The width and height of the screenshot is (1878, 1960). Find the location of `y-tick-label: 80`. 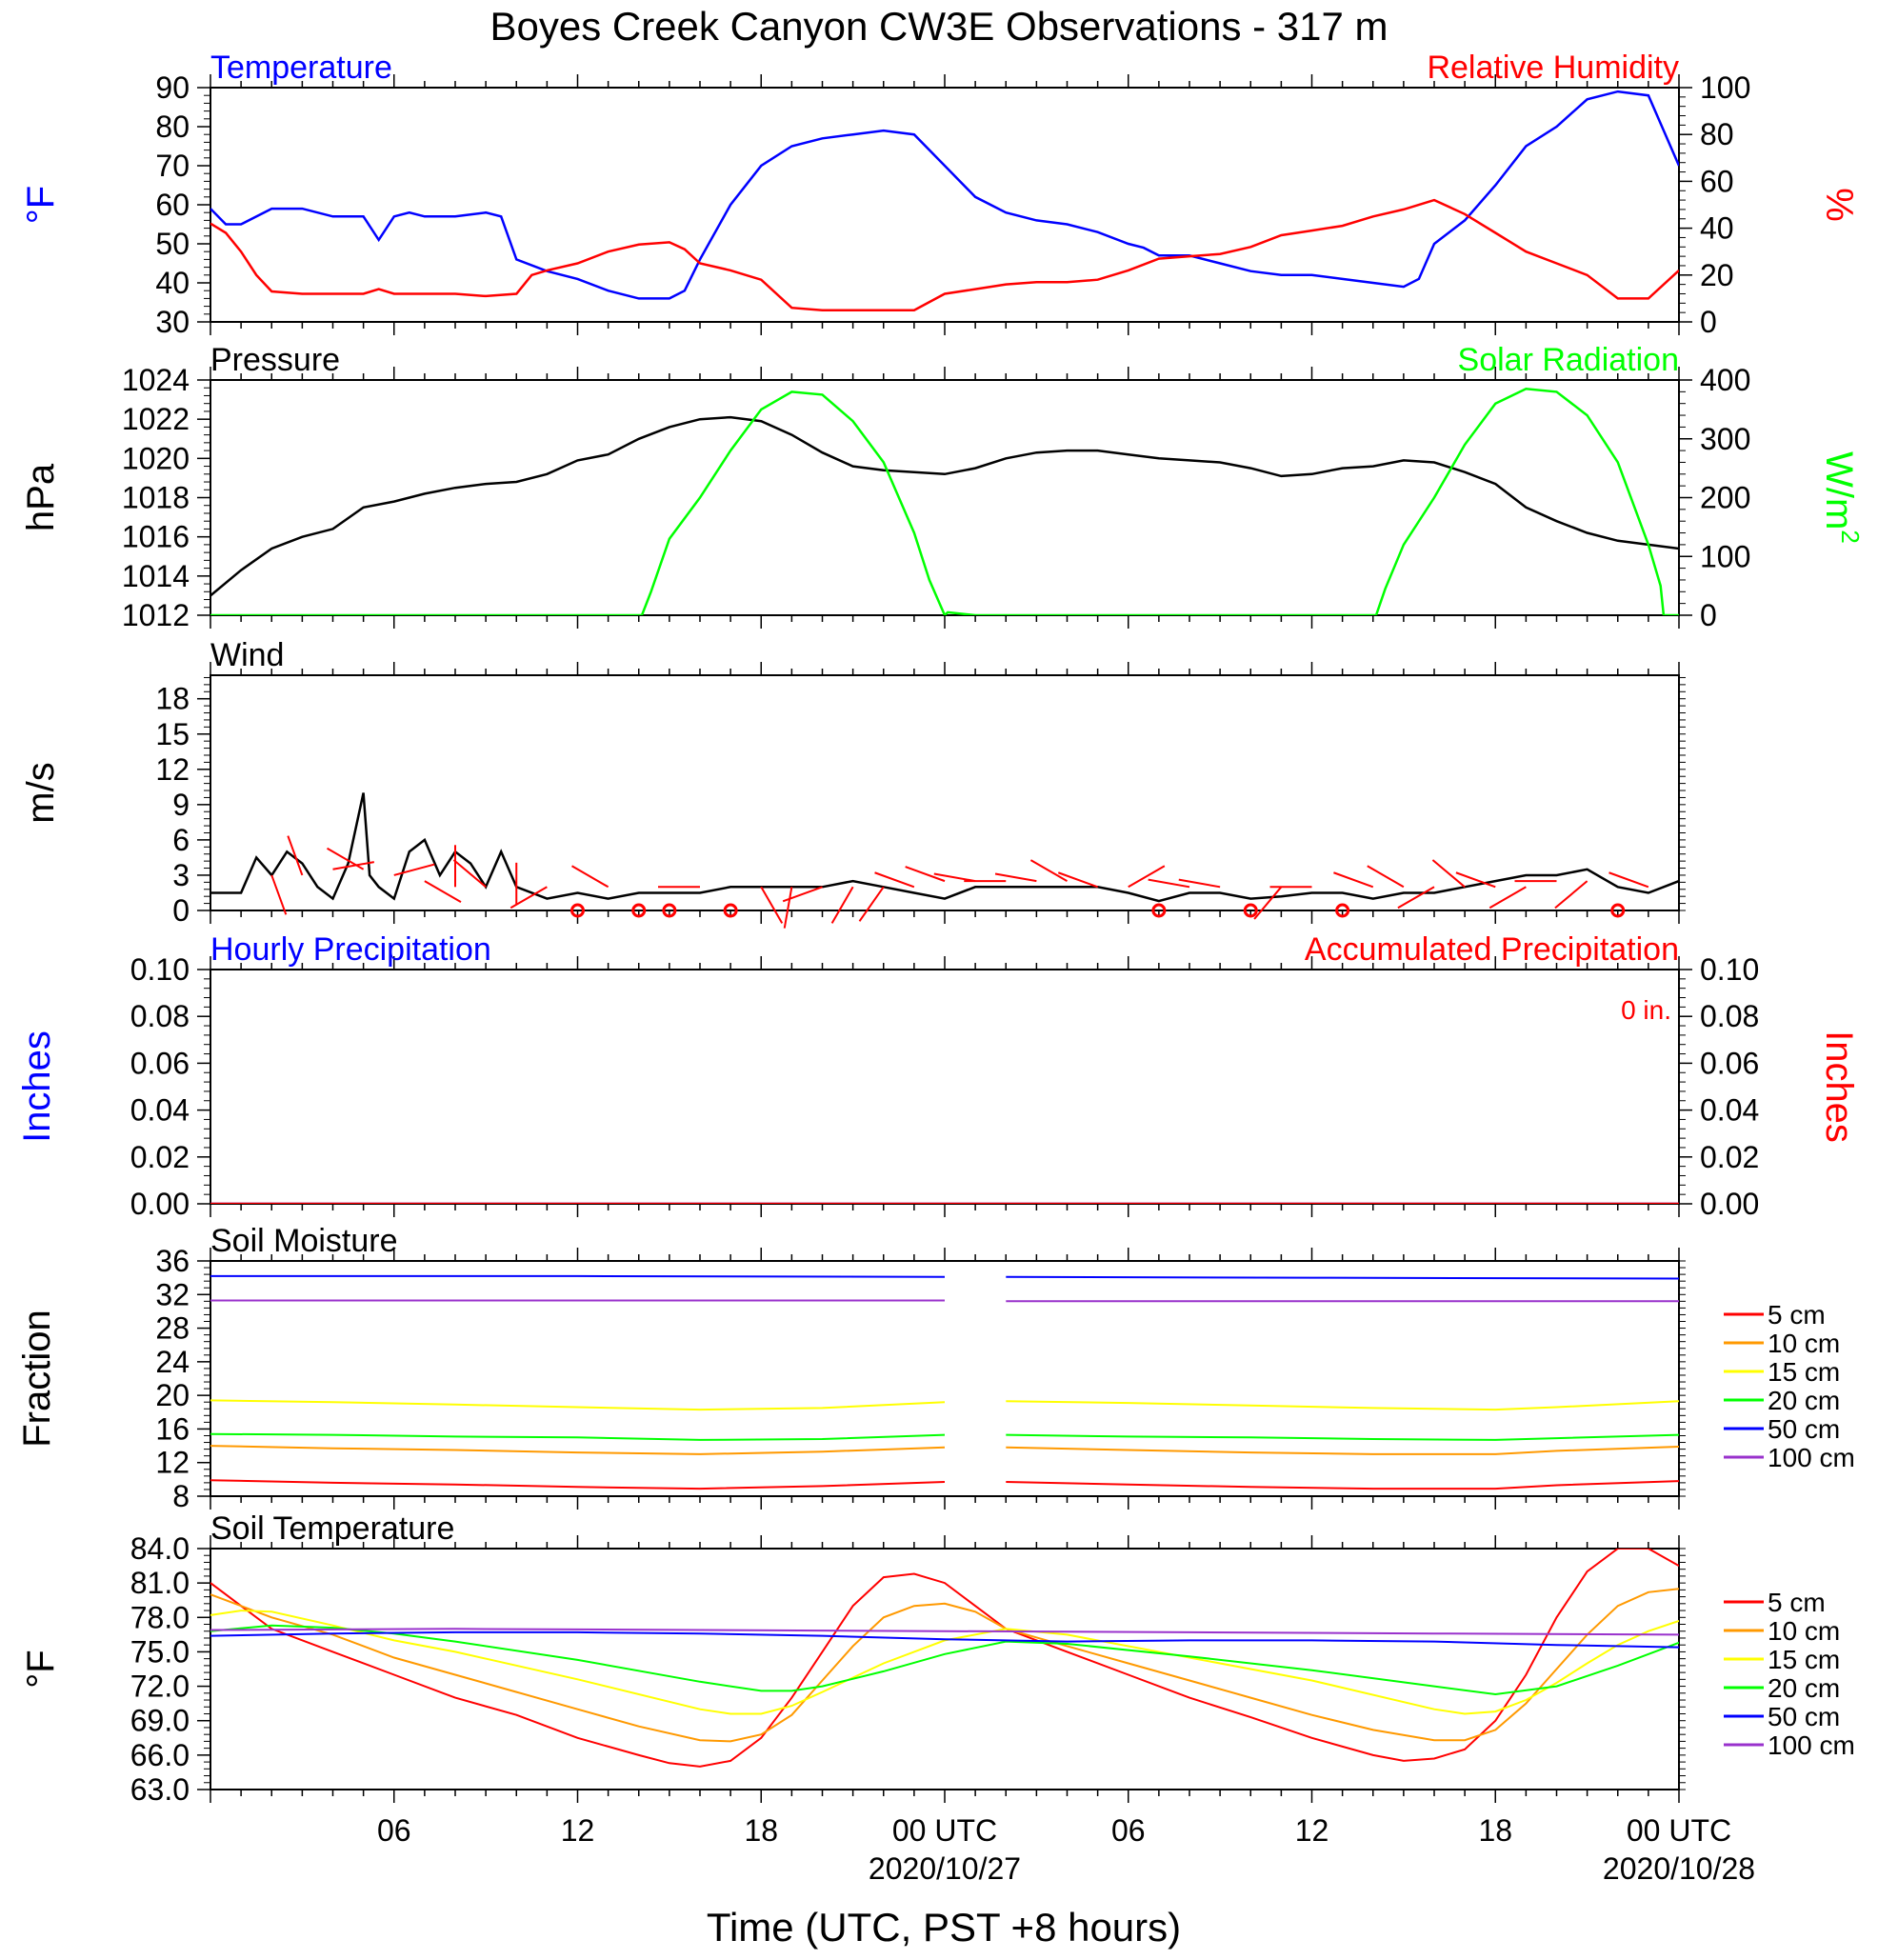

y-tick-label: 80 is located at coordinates (172, 127).